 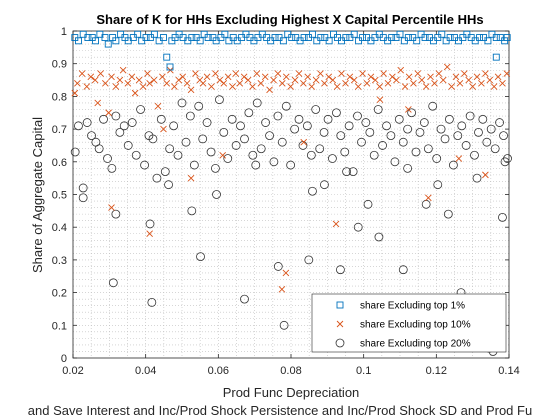 What do you see at coordinates (291, 392) in the screenshot?
I see `x-axis-label: Prod Func Depreciation` at bounding box center [291, 392].